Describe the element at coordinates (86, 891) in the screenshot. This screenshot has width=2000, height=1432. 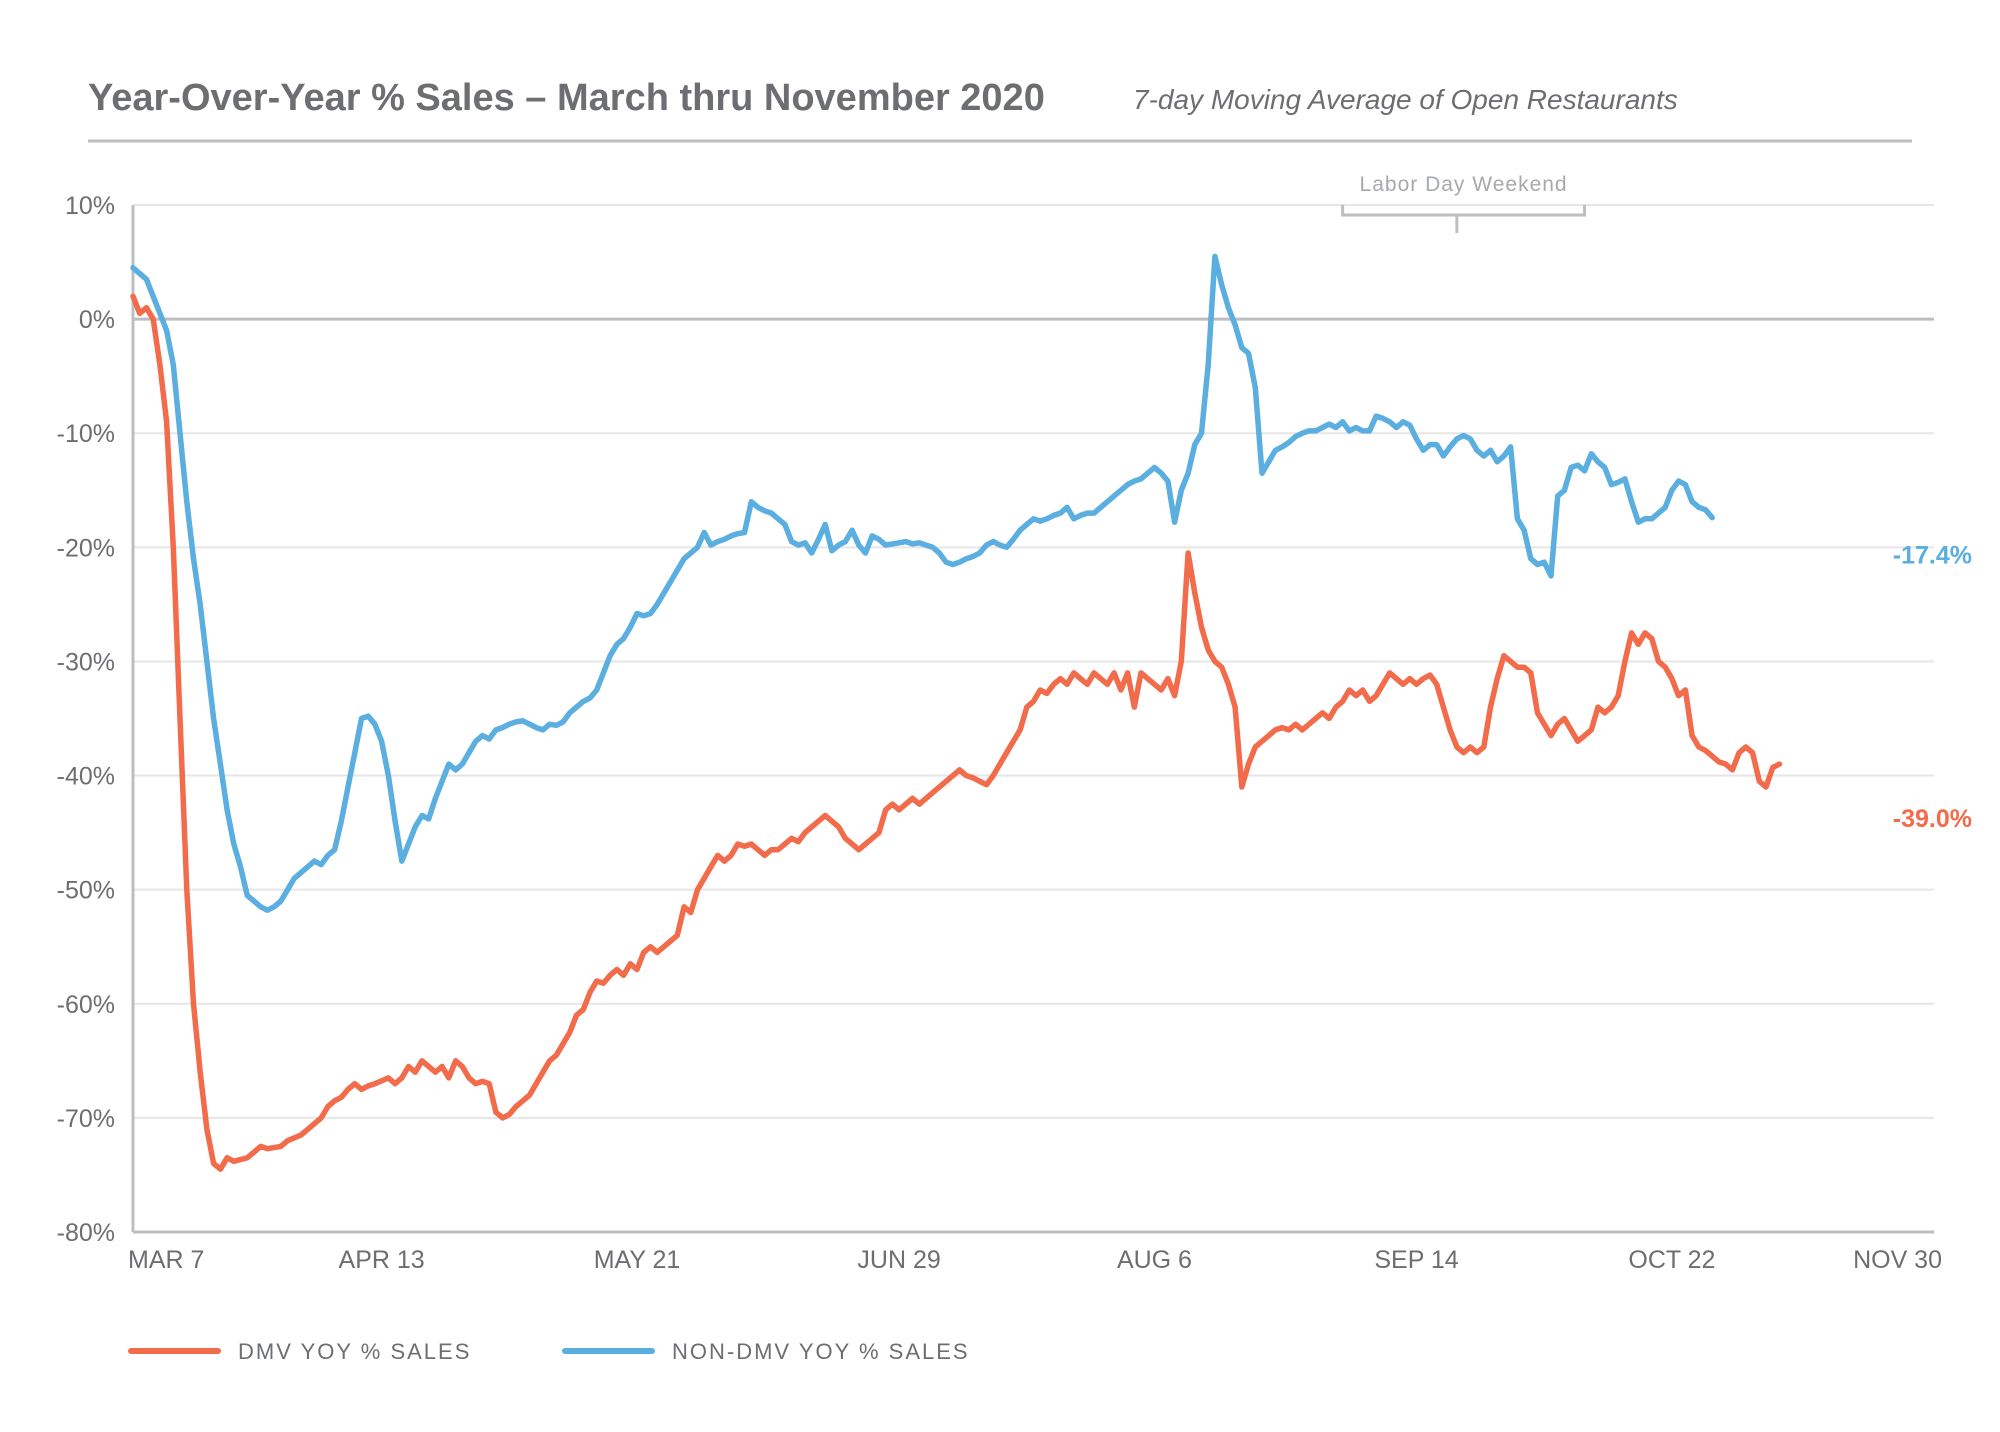
I see `y-tick-label: -50%` at that location.